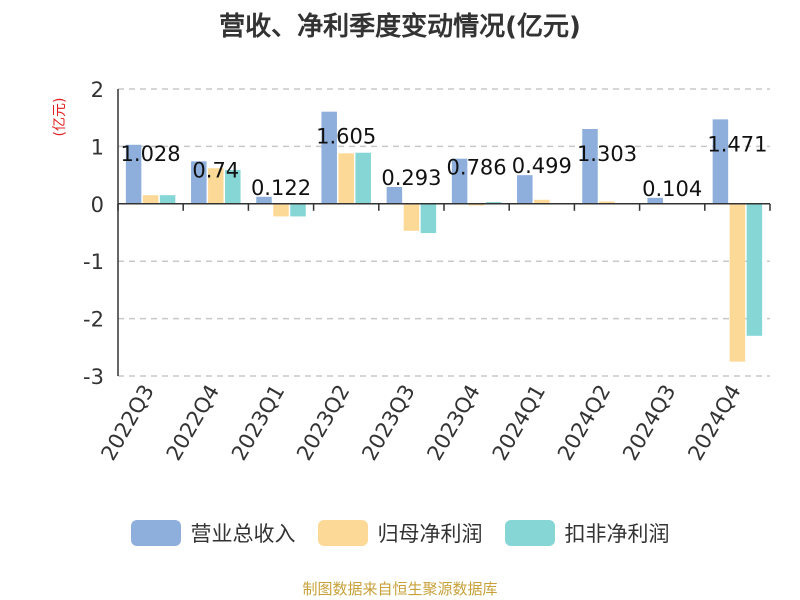  What do you see at coordinates (400, 589) in the screenshot?
I see `source-note: 制图数据来自恒生聚源数据库` at bounding box center [400, 589].